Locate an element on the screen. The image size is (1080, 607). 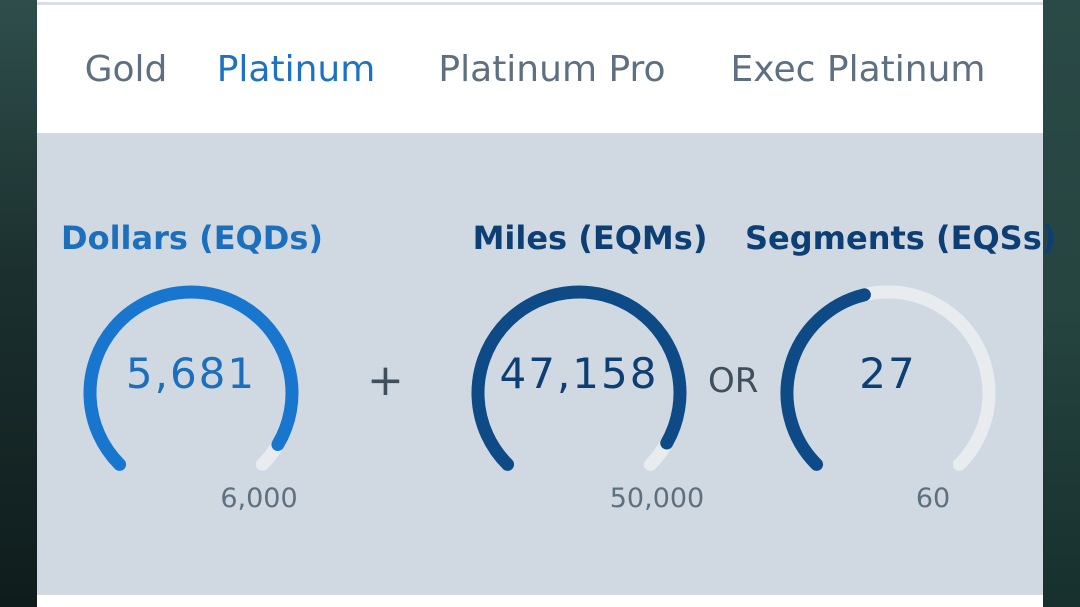
background-left-edge is located at coordinates (18, 303).